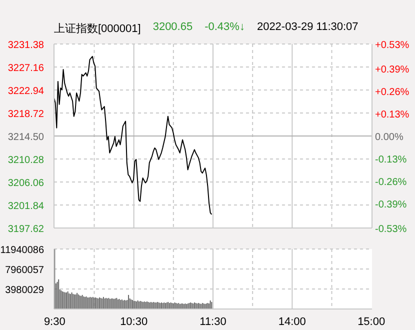 This screenshot has height=330, width=415. Describe the element at coordinates (392, 70) in the screenshot. I see `y2-tick-label: +0.39%` at that location.